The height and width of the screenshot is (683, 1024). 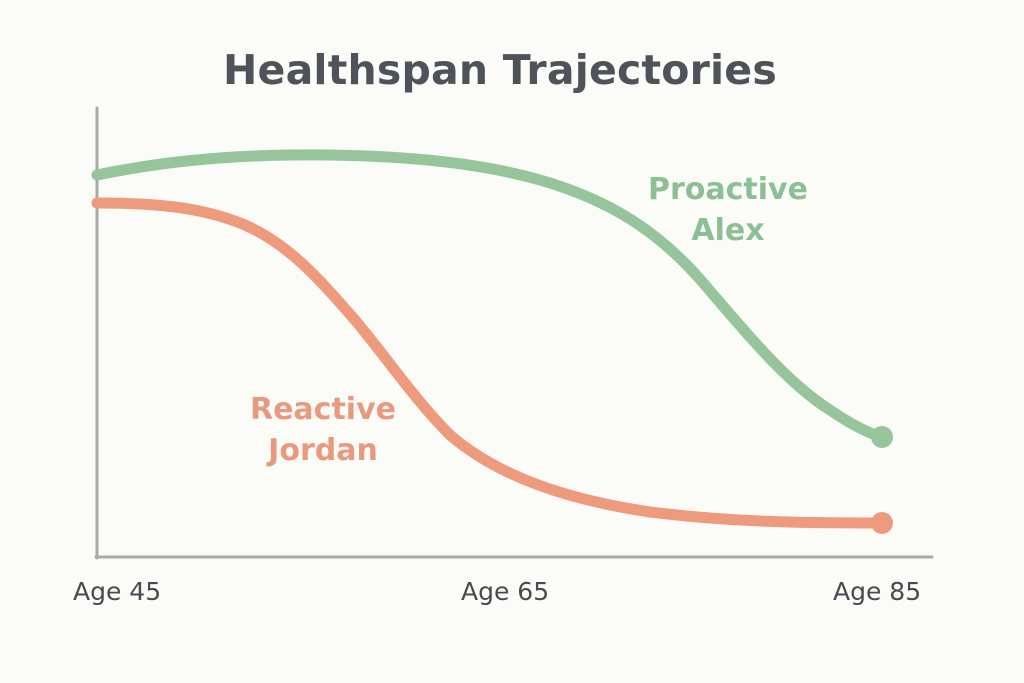 What do you see at coordinates (323, 450) in the screenshot?
I see `series-label-line: Jordan` at bounding box center [323, 450].